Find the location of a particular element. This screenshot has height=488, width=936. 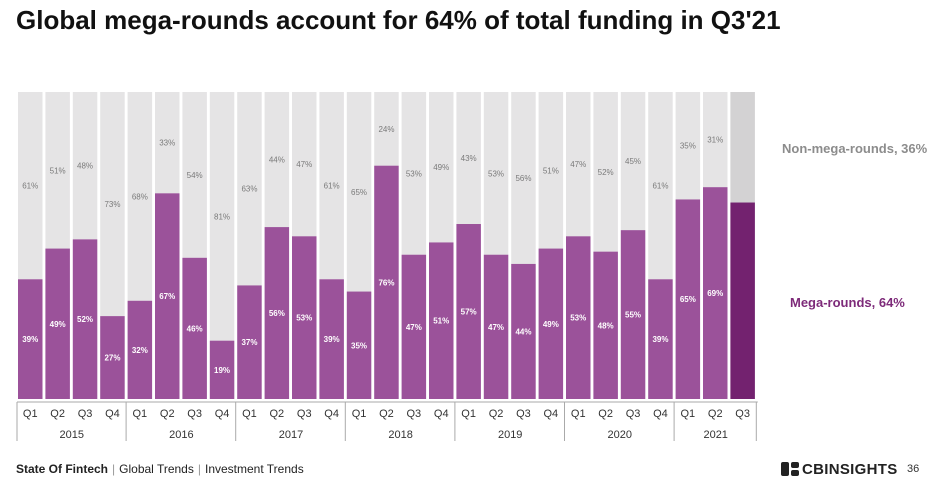

label-mega-26: 69% is located at coordinates (715, 293).